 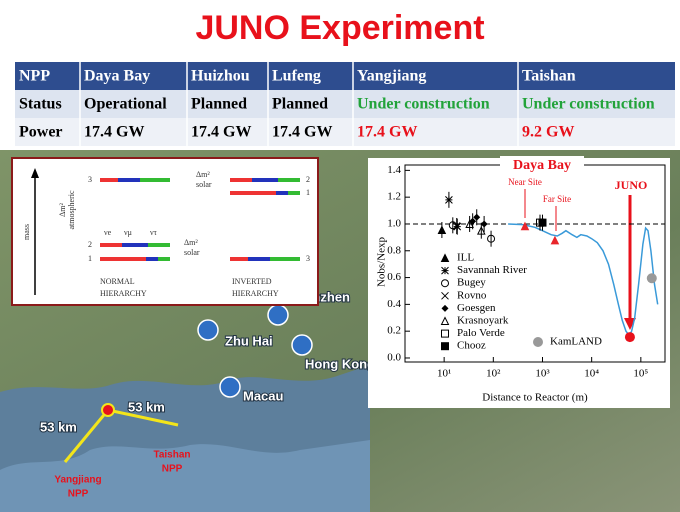 What do you see at coordinates (249, 340) in the screenshot?
I see `city-label: Zhu Hai` at bounding box center [249, 340].